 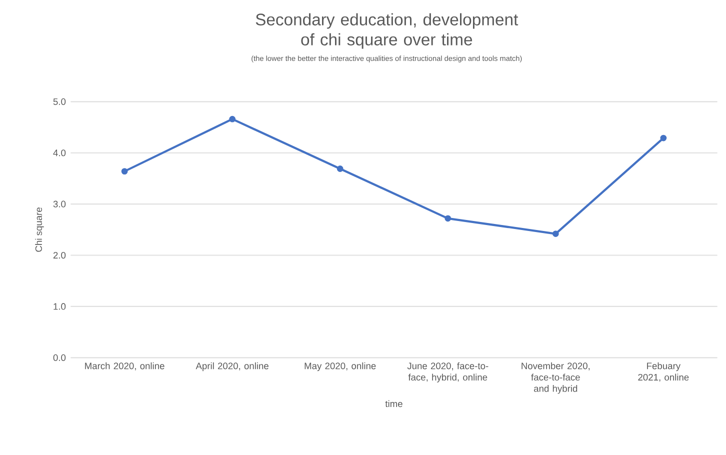 What do you see at coordinates (447, 372) in the screenshot?
I see `x-tick-label: June 2020, face-to-face, hybrid, online` at bounding box center [447, 372].